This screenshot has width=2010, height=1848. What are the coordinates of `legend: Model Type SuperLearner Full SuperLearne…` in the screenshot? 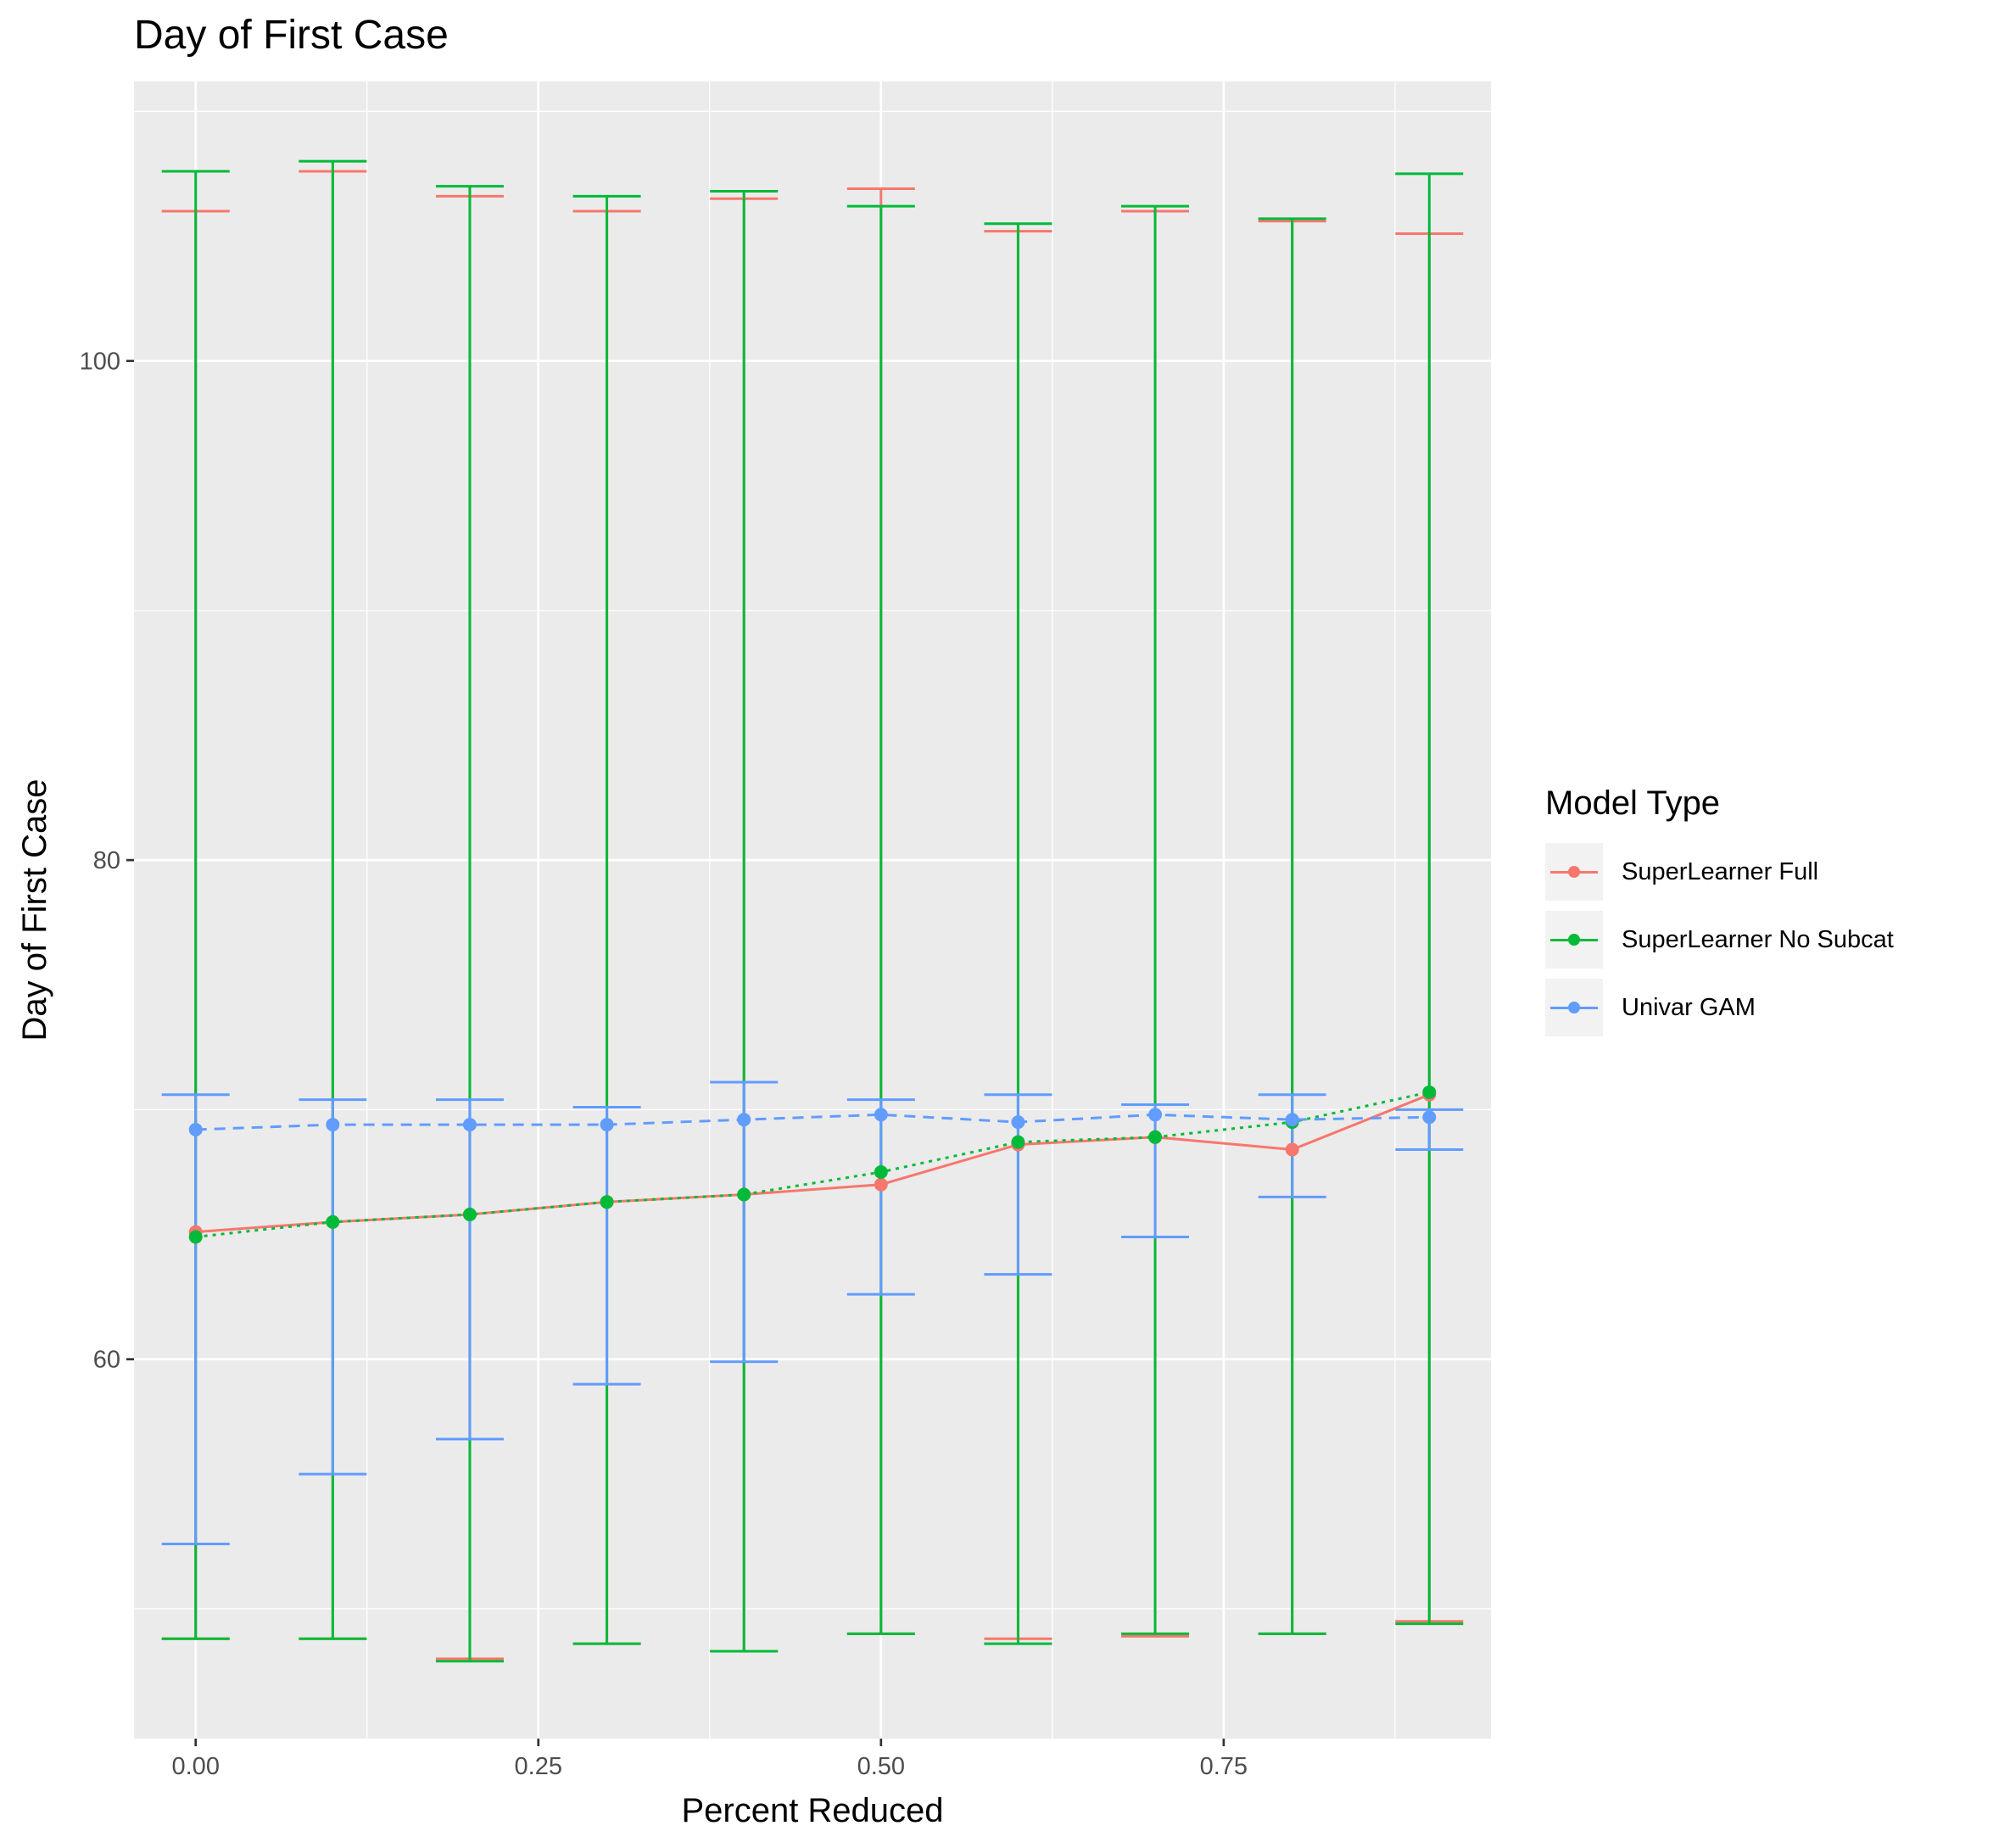 It's located at (1719, 913).